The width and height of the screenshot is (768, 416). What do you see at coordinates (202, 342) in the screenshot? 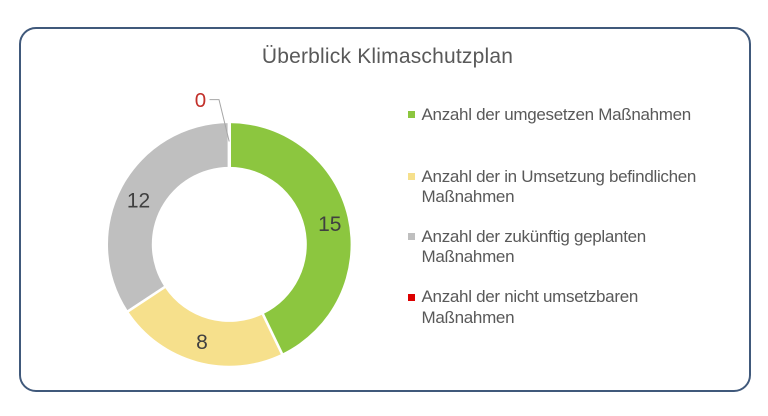
I see `svg-text: 8` at bounding box center [202, 342].